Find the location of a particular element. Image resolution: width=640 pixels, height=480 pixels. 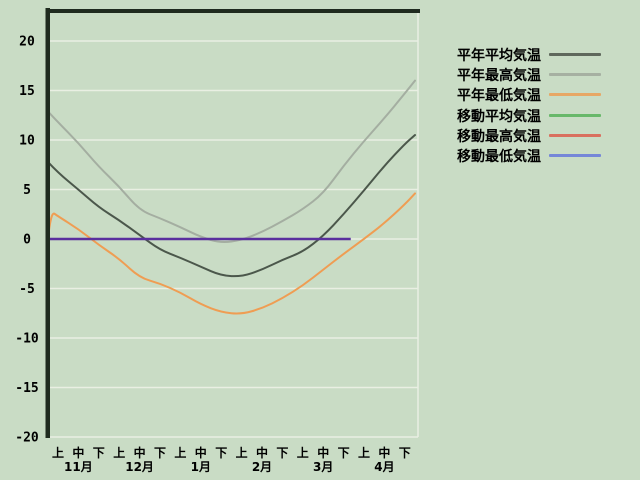

x-axis-month-label: 2月 is located at coordinates (262, 467).